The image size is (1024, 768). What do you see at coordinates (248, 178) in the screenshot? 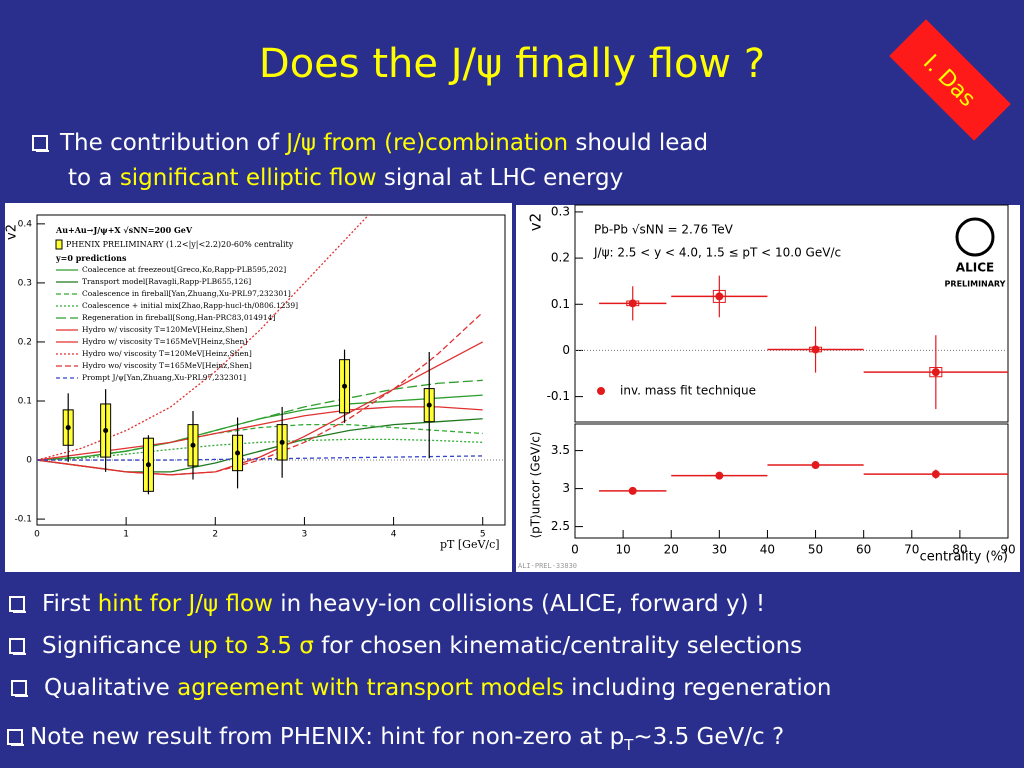
I see `text-segment: significant elliptic flow` at bounding box center [248, 178].